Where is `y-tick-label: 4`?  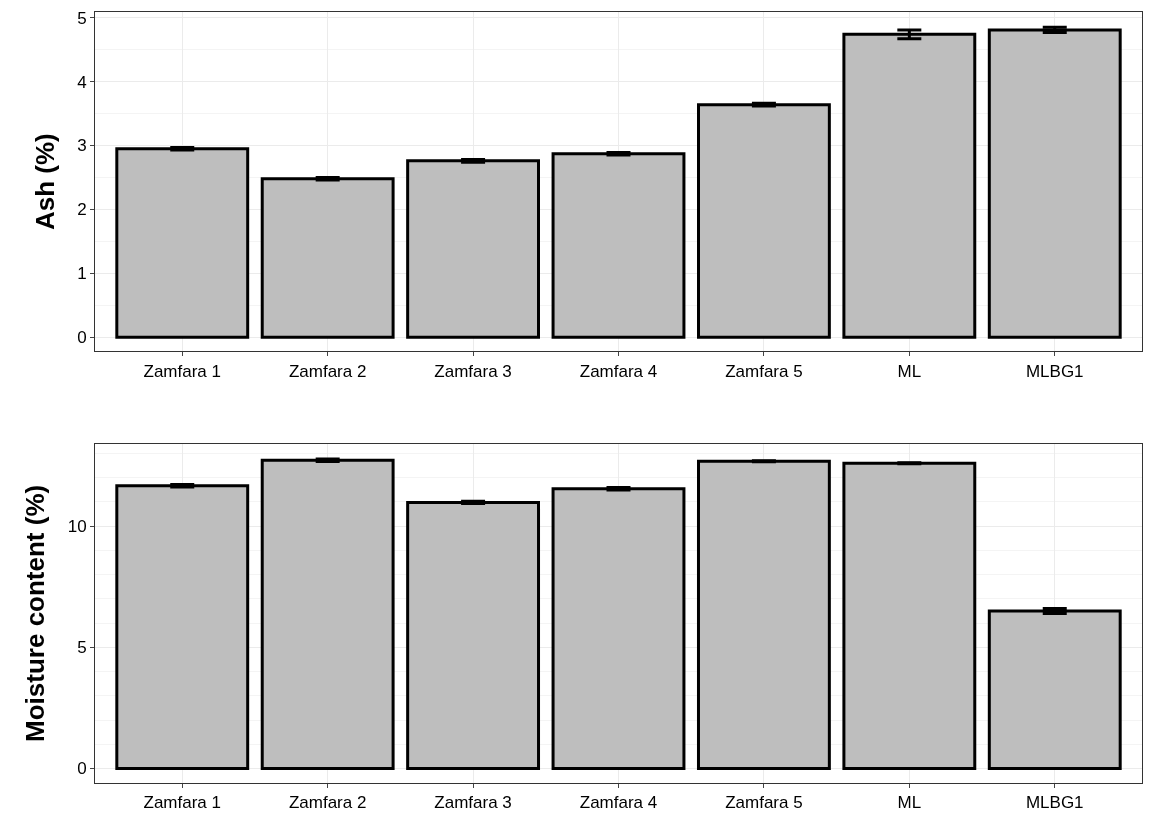 y-tick-label: 4 is located at coordinates (82, 82).